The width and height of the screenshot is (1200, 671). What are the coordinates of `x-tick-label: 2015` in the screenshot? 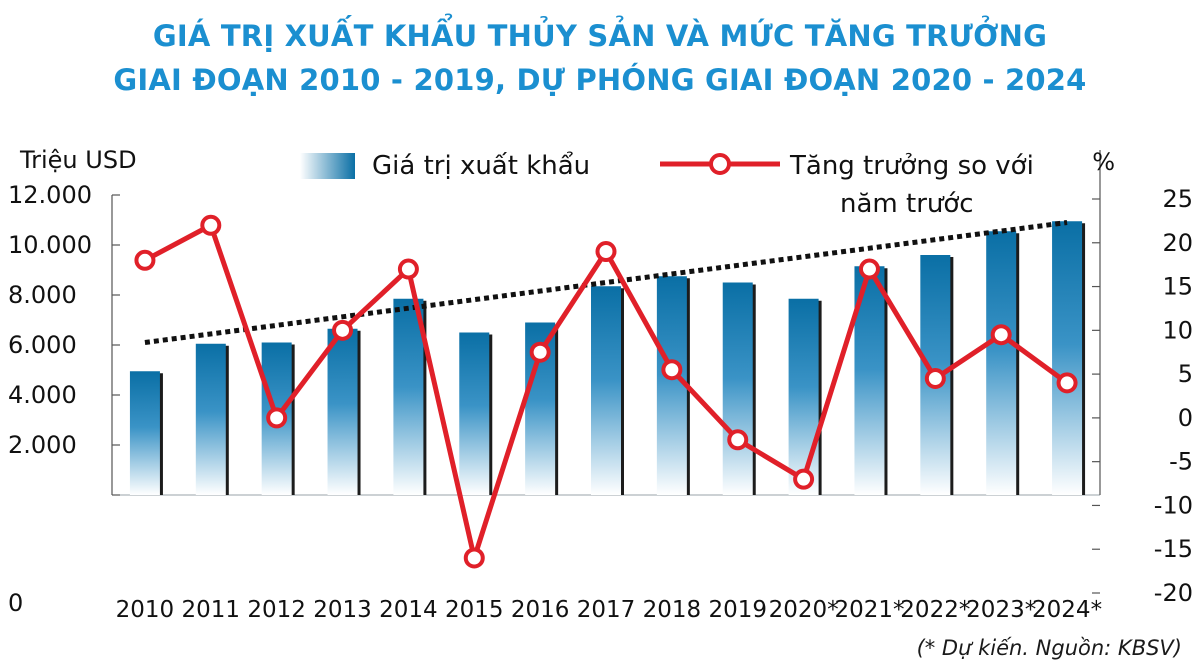 It's located at (474, 610).